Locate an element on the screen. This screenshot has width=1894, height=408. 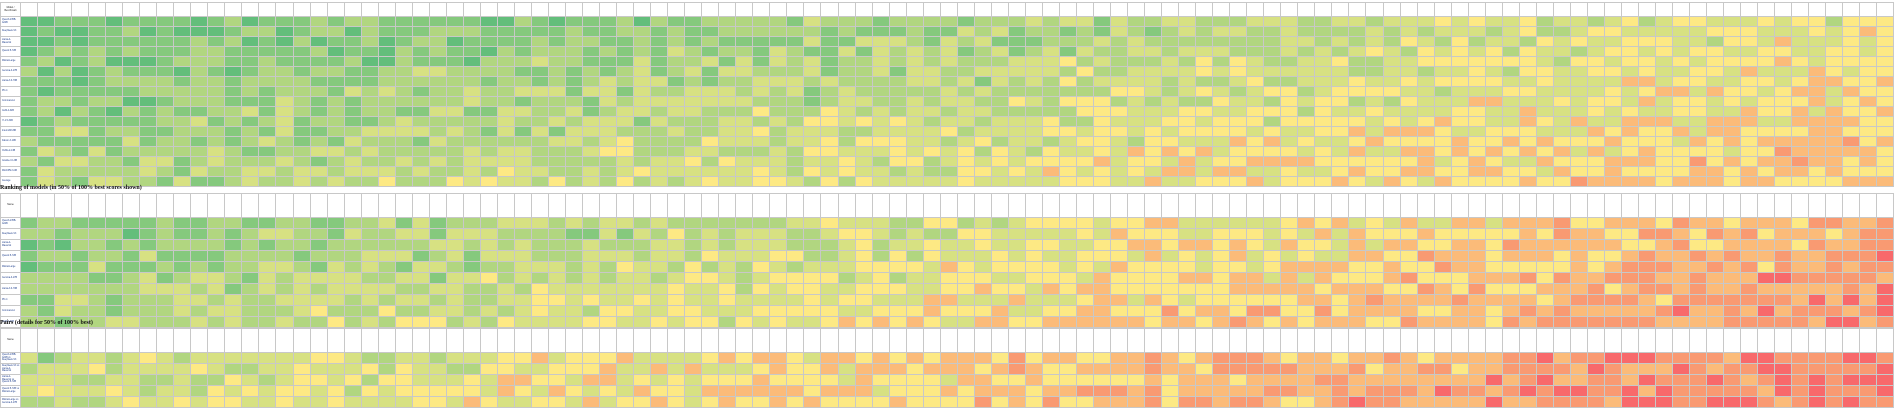
row-label: Command-A is located at coordinates (10, 311).